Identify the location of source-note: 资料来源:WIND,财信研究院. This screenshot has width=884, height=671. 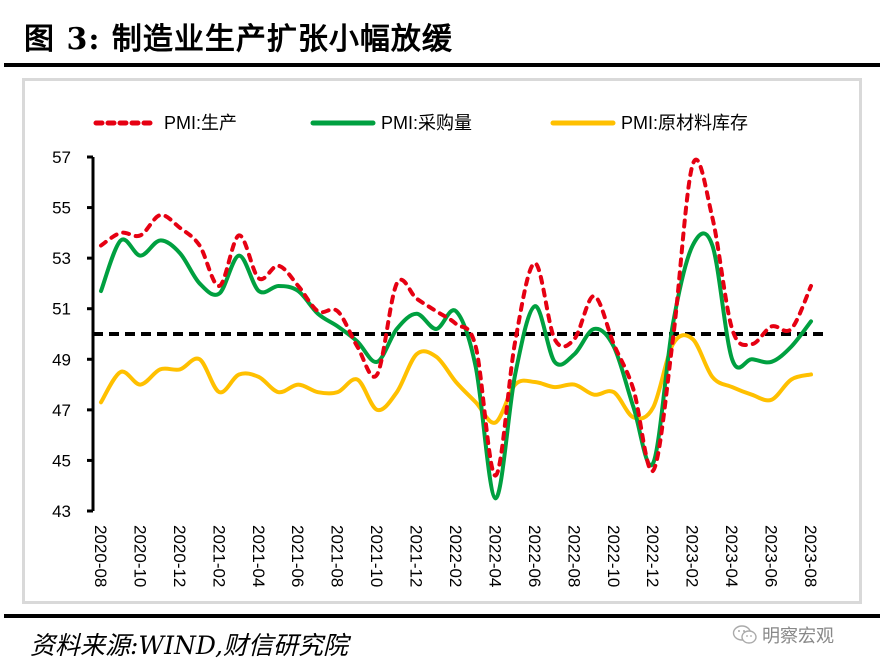
(189, 645).